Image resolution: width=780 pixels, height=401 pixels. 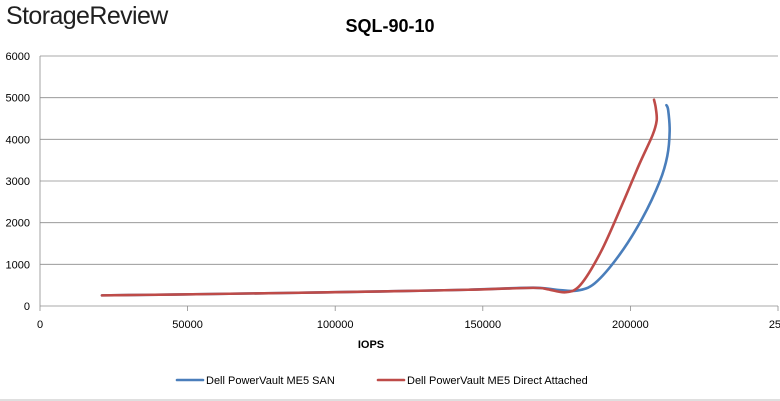 What do you see at coordinates (390, 26) in the screenshot?
I see `chart-title: SQL-90-10` at bounding box center [390, 26].